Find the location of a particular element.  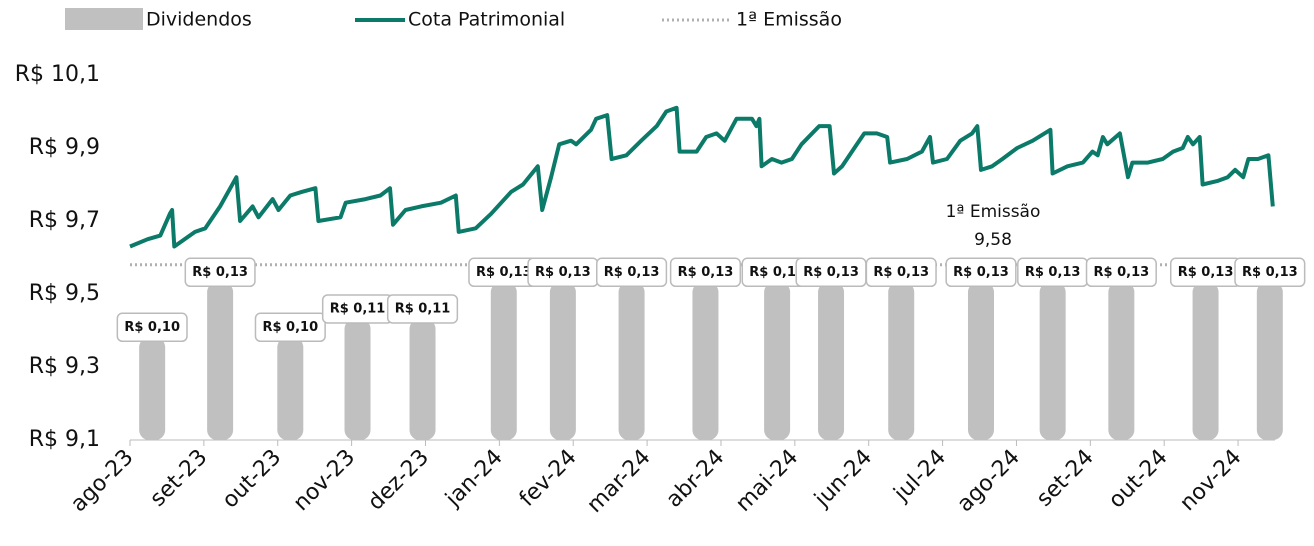

x-tick-label: dez-23 is located at coordinates (398, 480).